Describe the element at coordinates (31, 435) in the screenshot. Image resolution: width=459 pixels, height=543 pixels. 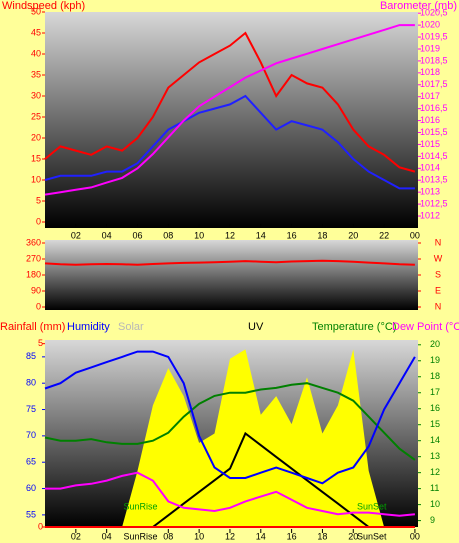
I see `y-tick-label: 70` at that location.